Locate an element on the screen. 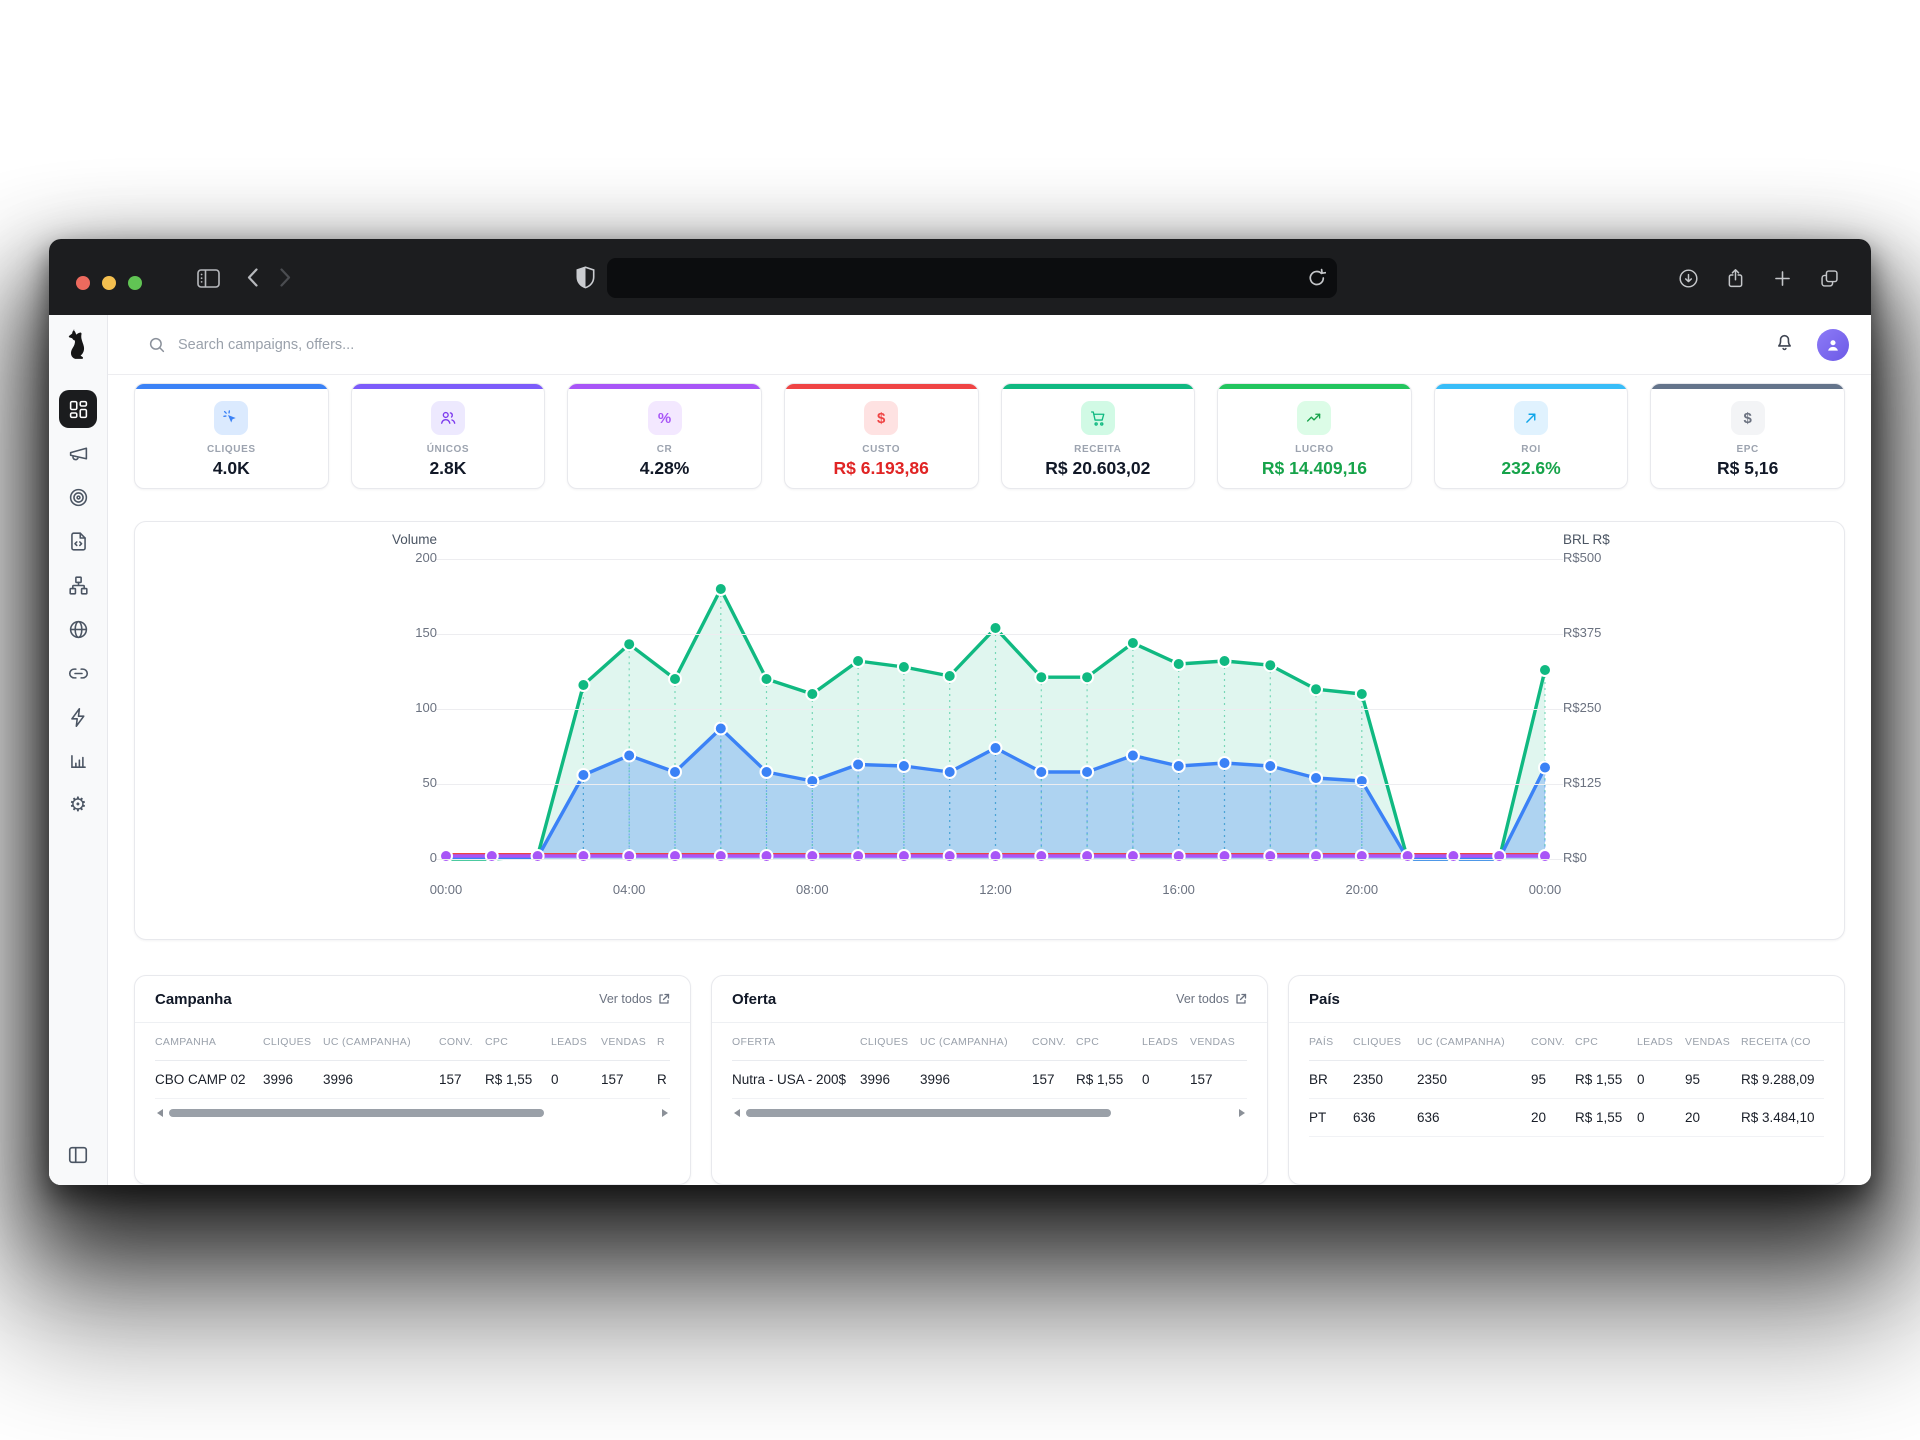 The height and width of the screenshot is (1440, 1920). search-input is located at coordinates (388, 344).